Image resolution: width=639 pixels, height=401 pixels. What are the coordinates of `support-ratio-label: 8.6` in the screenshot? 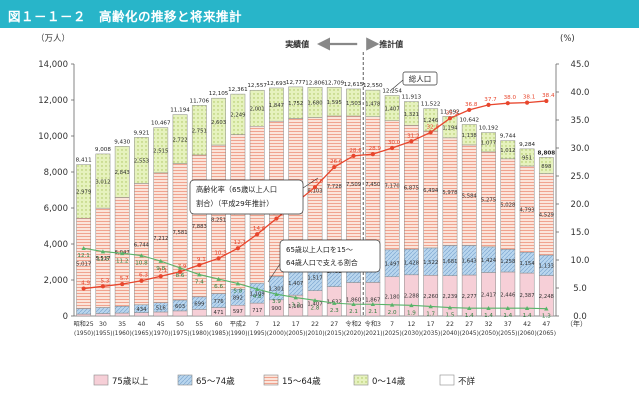 It's located at (180, 276).